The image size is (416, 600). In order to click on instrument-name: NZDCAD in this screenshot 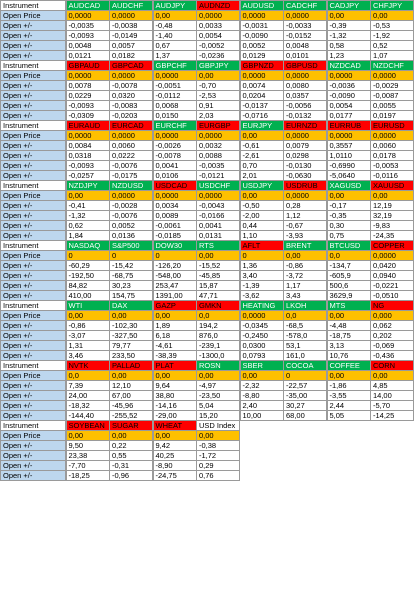, I will do `click(348, 65)`.